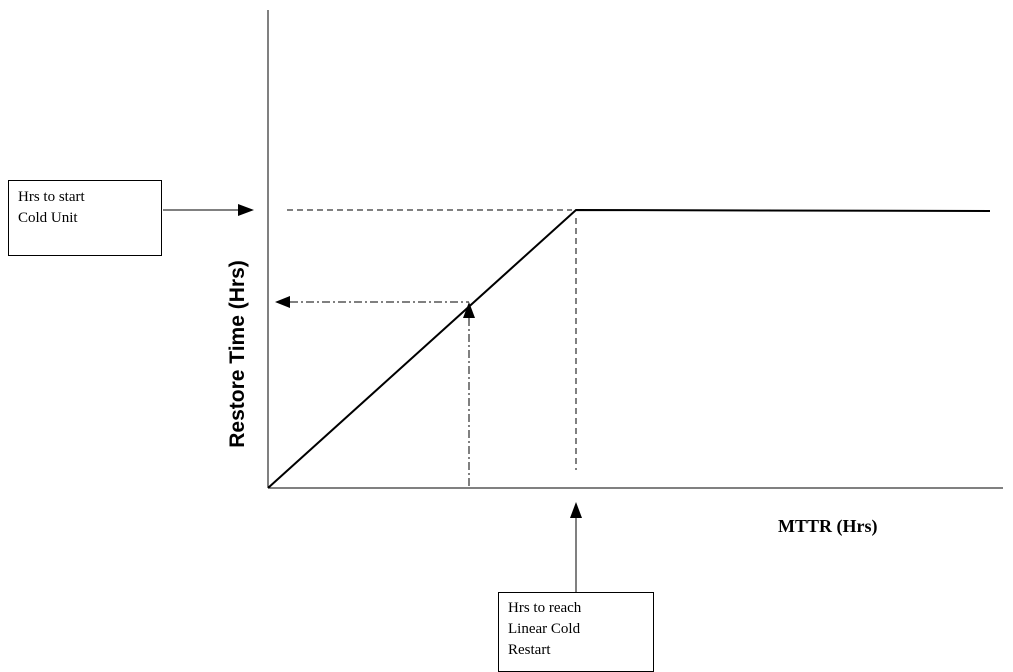 Image resolution: width=1013 pixels, height=672 pixels. Describe the element at coordinates (237, 354) in the screenshot. I see `y-axis-label: Restore Time (Hrs)` at that location.